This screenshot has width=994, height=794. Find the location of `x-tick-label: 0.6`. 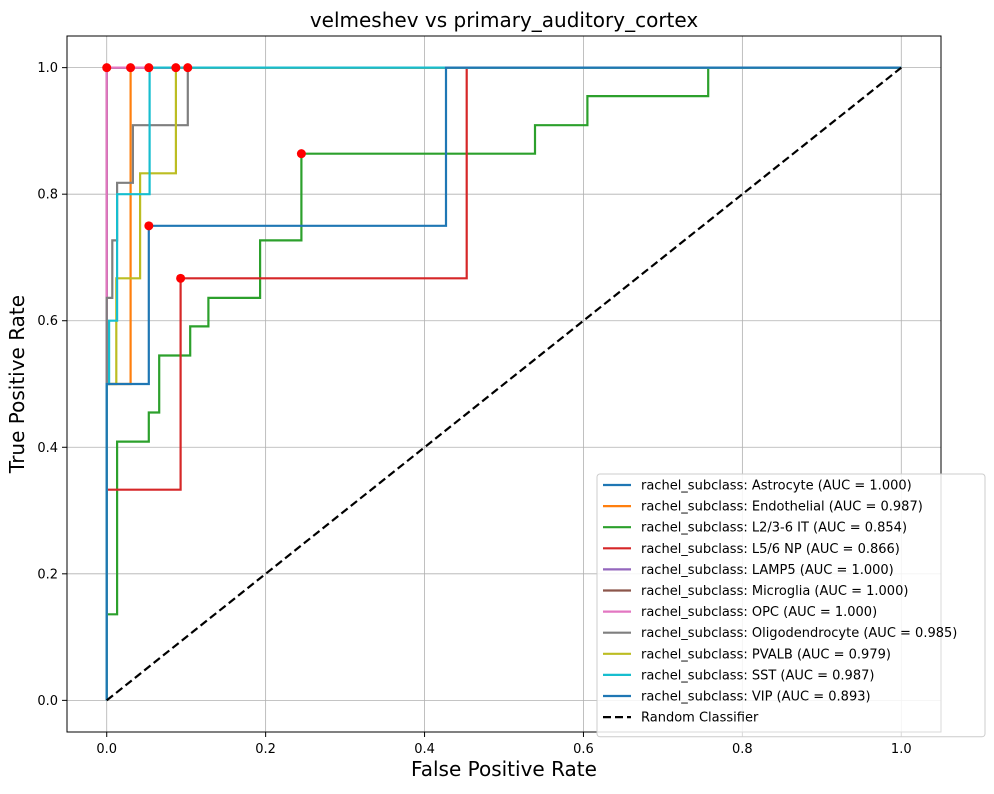

x-tick-label: 0.6 is located at coordinates (583, 749).